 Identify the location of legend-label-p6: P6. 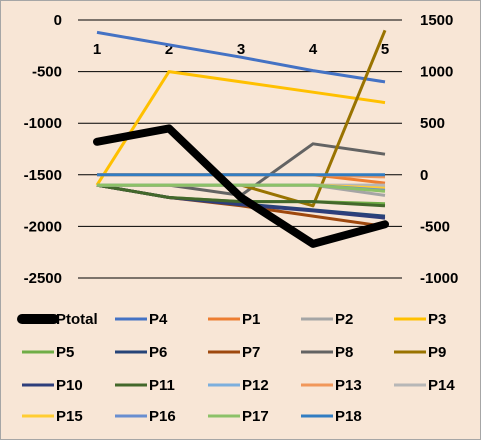
(158, 352).